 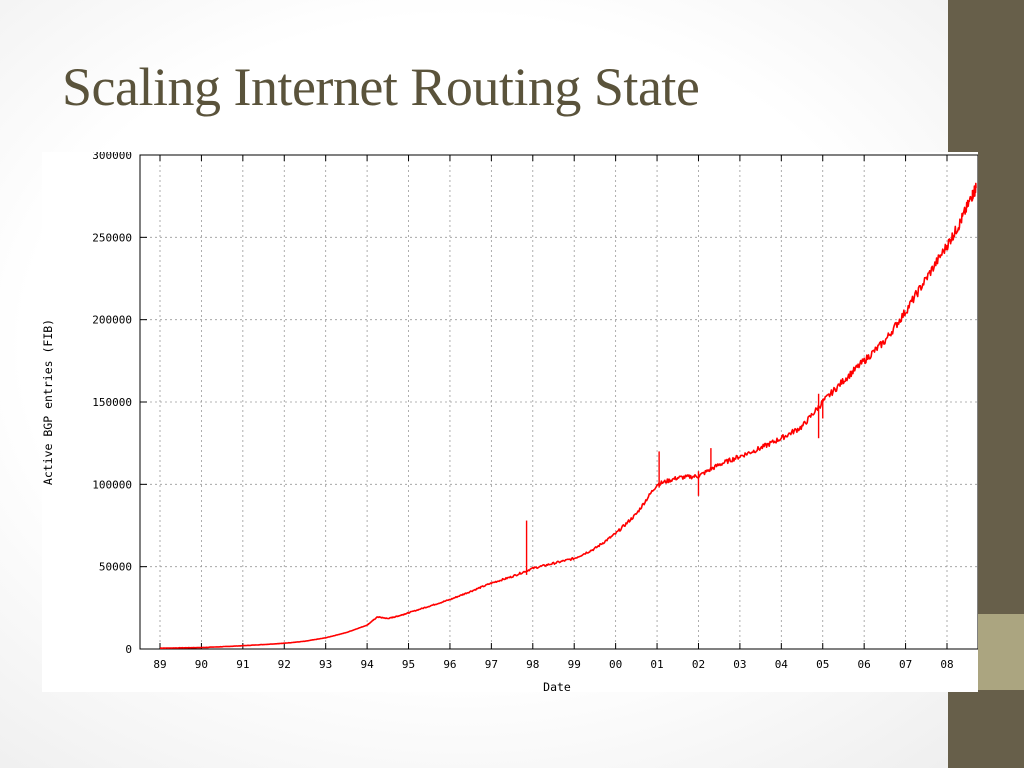 I want to click on y-tick-label: 100000, so click(x=112, y=484).